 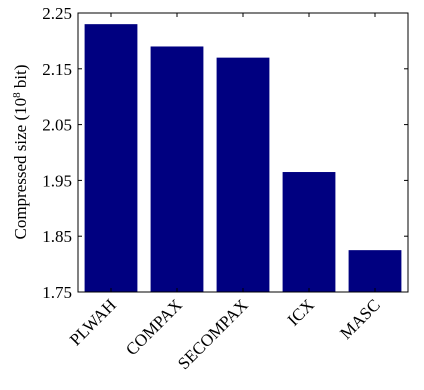 I want to click on x-tick-label-plwah: PLWAH, so click(x=93, y=322).